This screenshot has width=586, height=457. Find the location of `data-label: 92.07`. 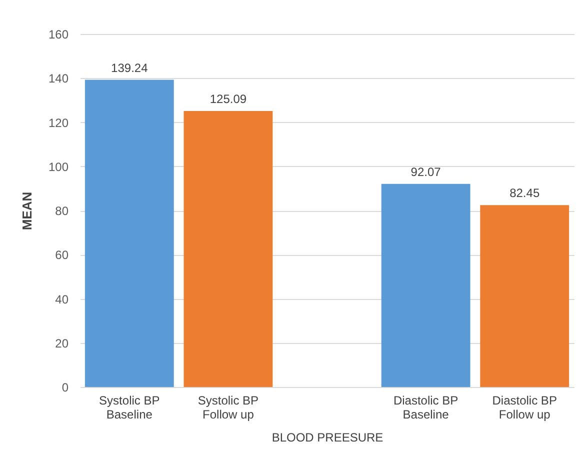

data-label: 92.07 is located at coordinates (426, 171).